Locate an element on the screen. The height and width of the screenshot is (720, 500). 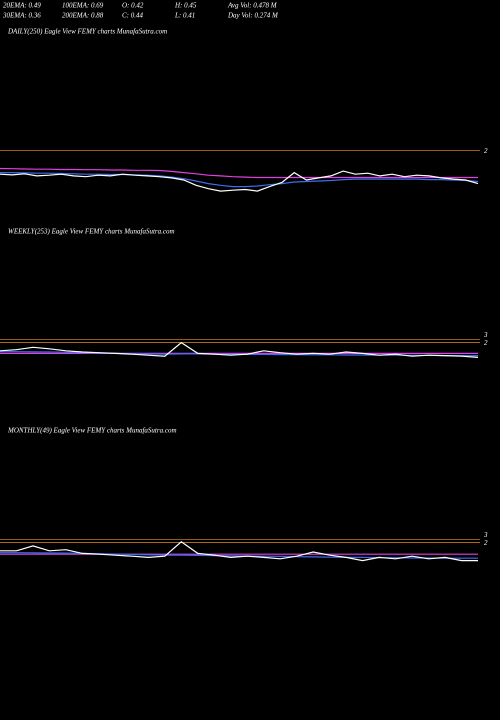
header-stat: O: 0.42 is located at coordinates (133, 6).